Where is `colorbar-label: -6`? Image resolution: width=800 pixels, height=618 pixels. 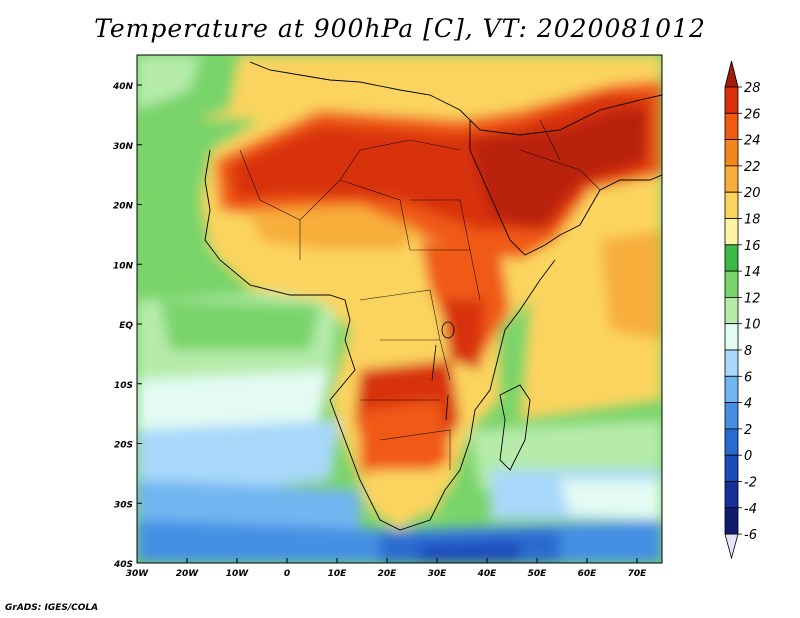 colorbar-label: -6 is located at coordinates (750, 535).